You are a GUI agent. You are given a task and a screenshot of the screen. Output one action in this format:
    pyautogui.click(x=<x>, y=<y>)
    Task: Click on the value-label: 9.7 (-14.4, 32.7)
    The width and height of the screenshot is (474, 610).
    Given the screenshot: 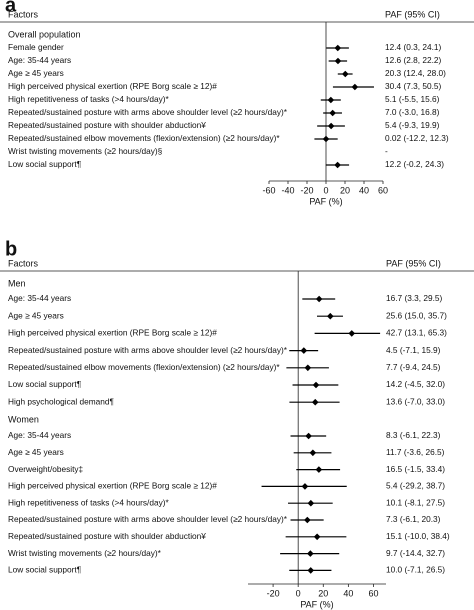 What is the action you would take?
    pyautogui.click(x=415, y=553)
    